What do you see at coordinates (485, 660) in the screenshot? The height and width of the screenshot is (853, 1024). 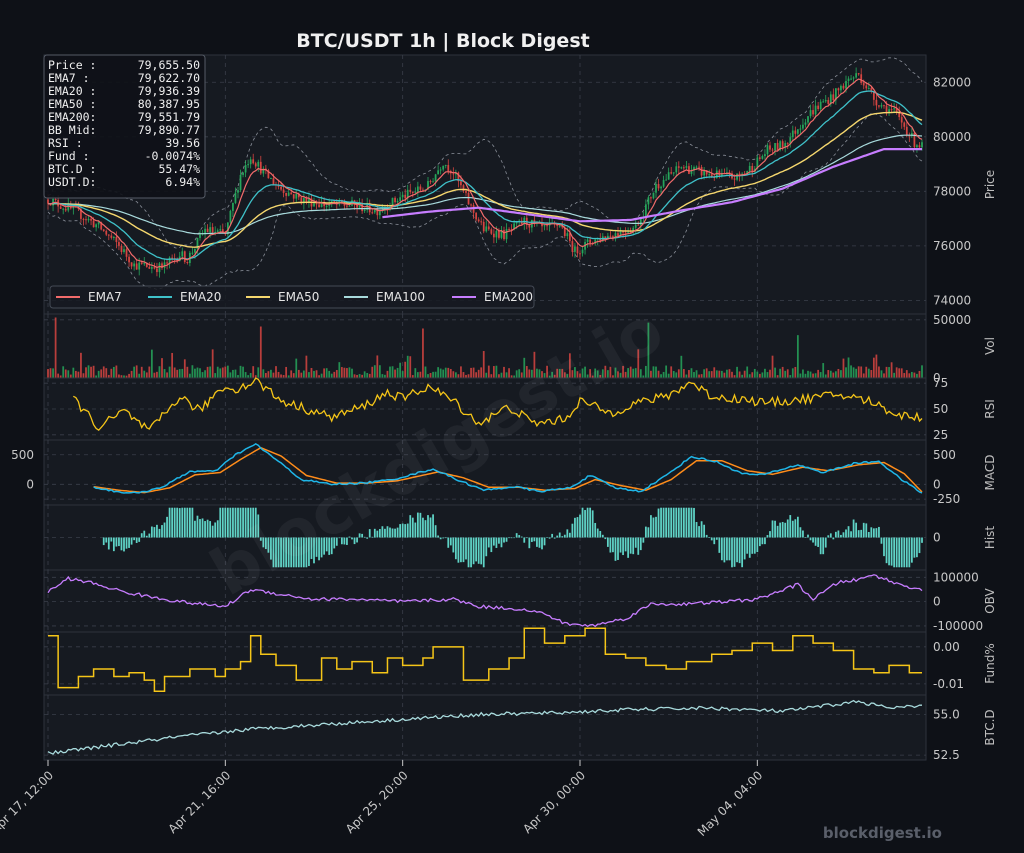 I see `funding-line` at bounding box center [485, 660].